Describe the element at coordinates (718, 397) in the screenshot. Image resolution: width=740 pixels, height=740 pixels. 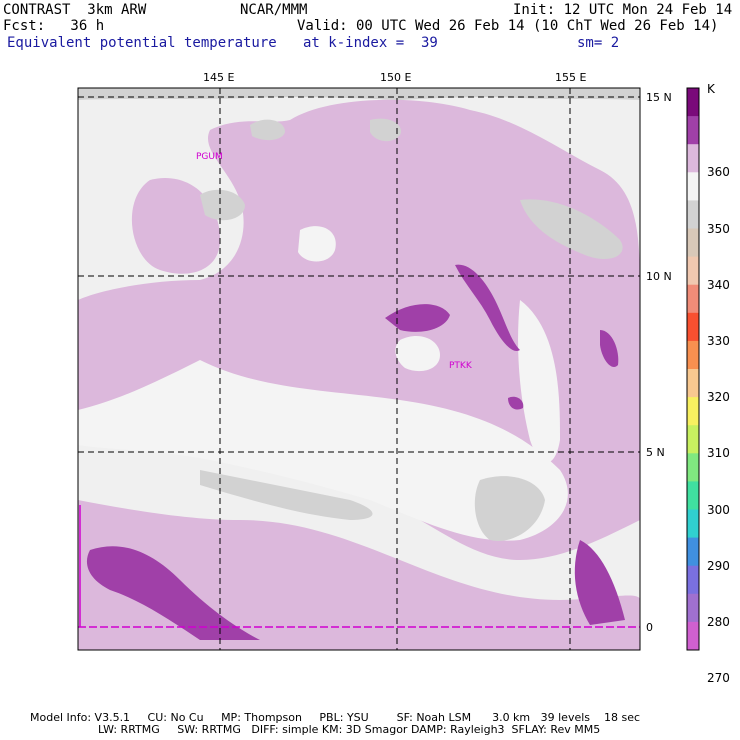
I see `colorbar-tick-label: 320` at that location.